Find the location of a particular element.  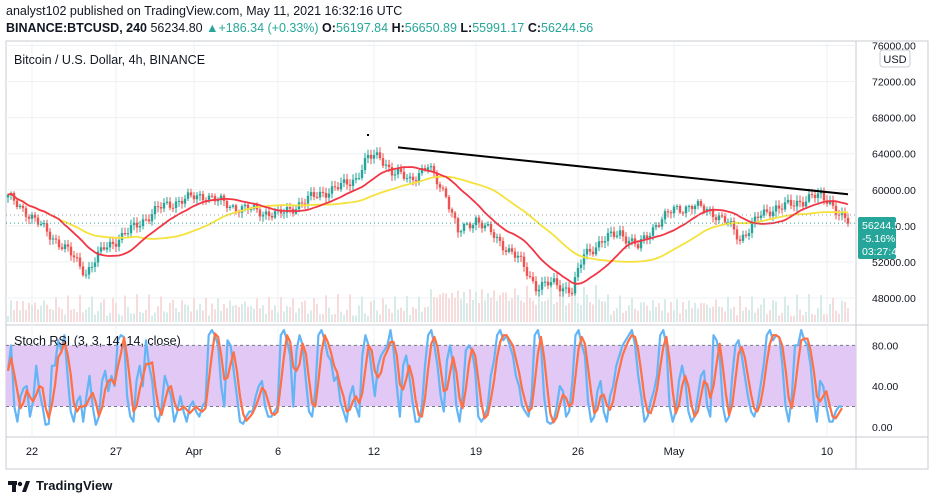

currency-button: USD is located at coordinates (895, 58).